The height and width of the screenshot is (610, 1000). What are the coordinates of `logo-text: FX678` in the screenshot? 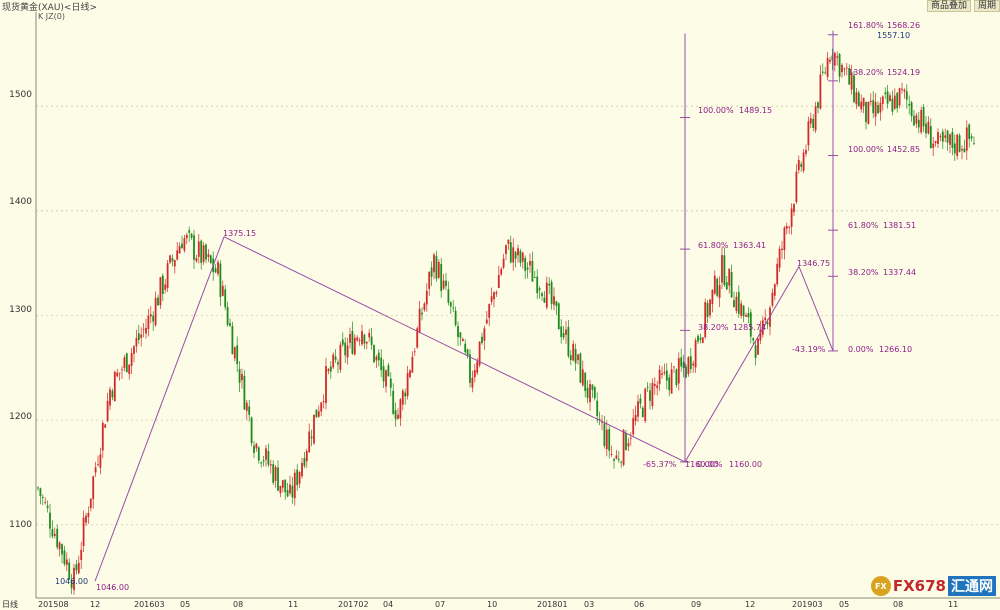 It's located at (919, 586).